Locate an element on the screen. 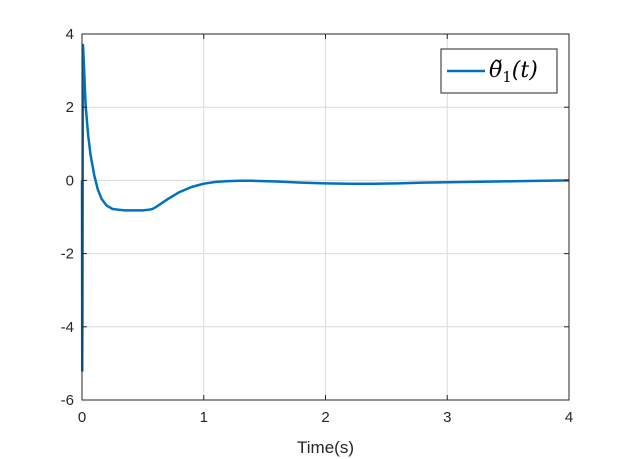 This screenshot has height=459, width=630. y-tick-labels: -6 -4 -2 0 2 4 is located at coordinates (67, 217).